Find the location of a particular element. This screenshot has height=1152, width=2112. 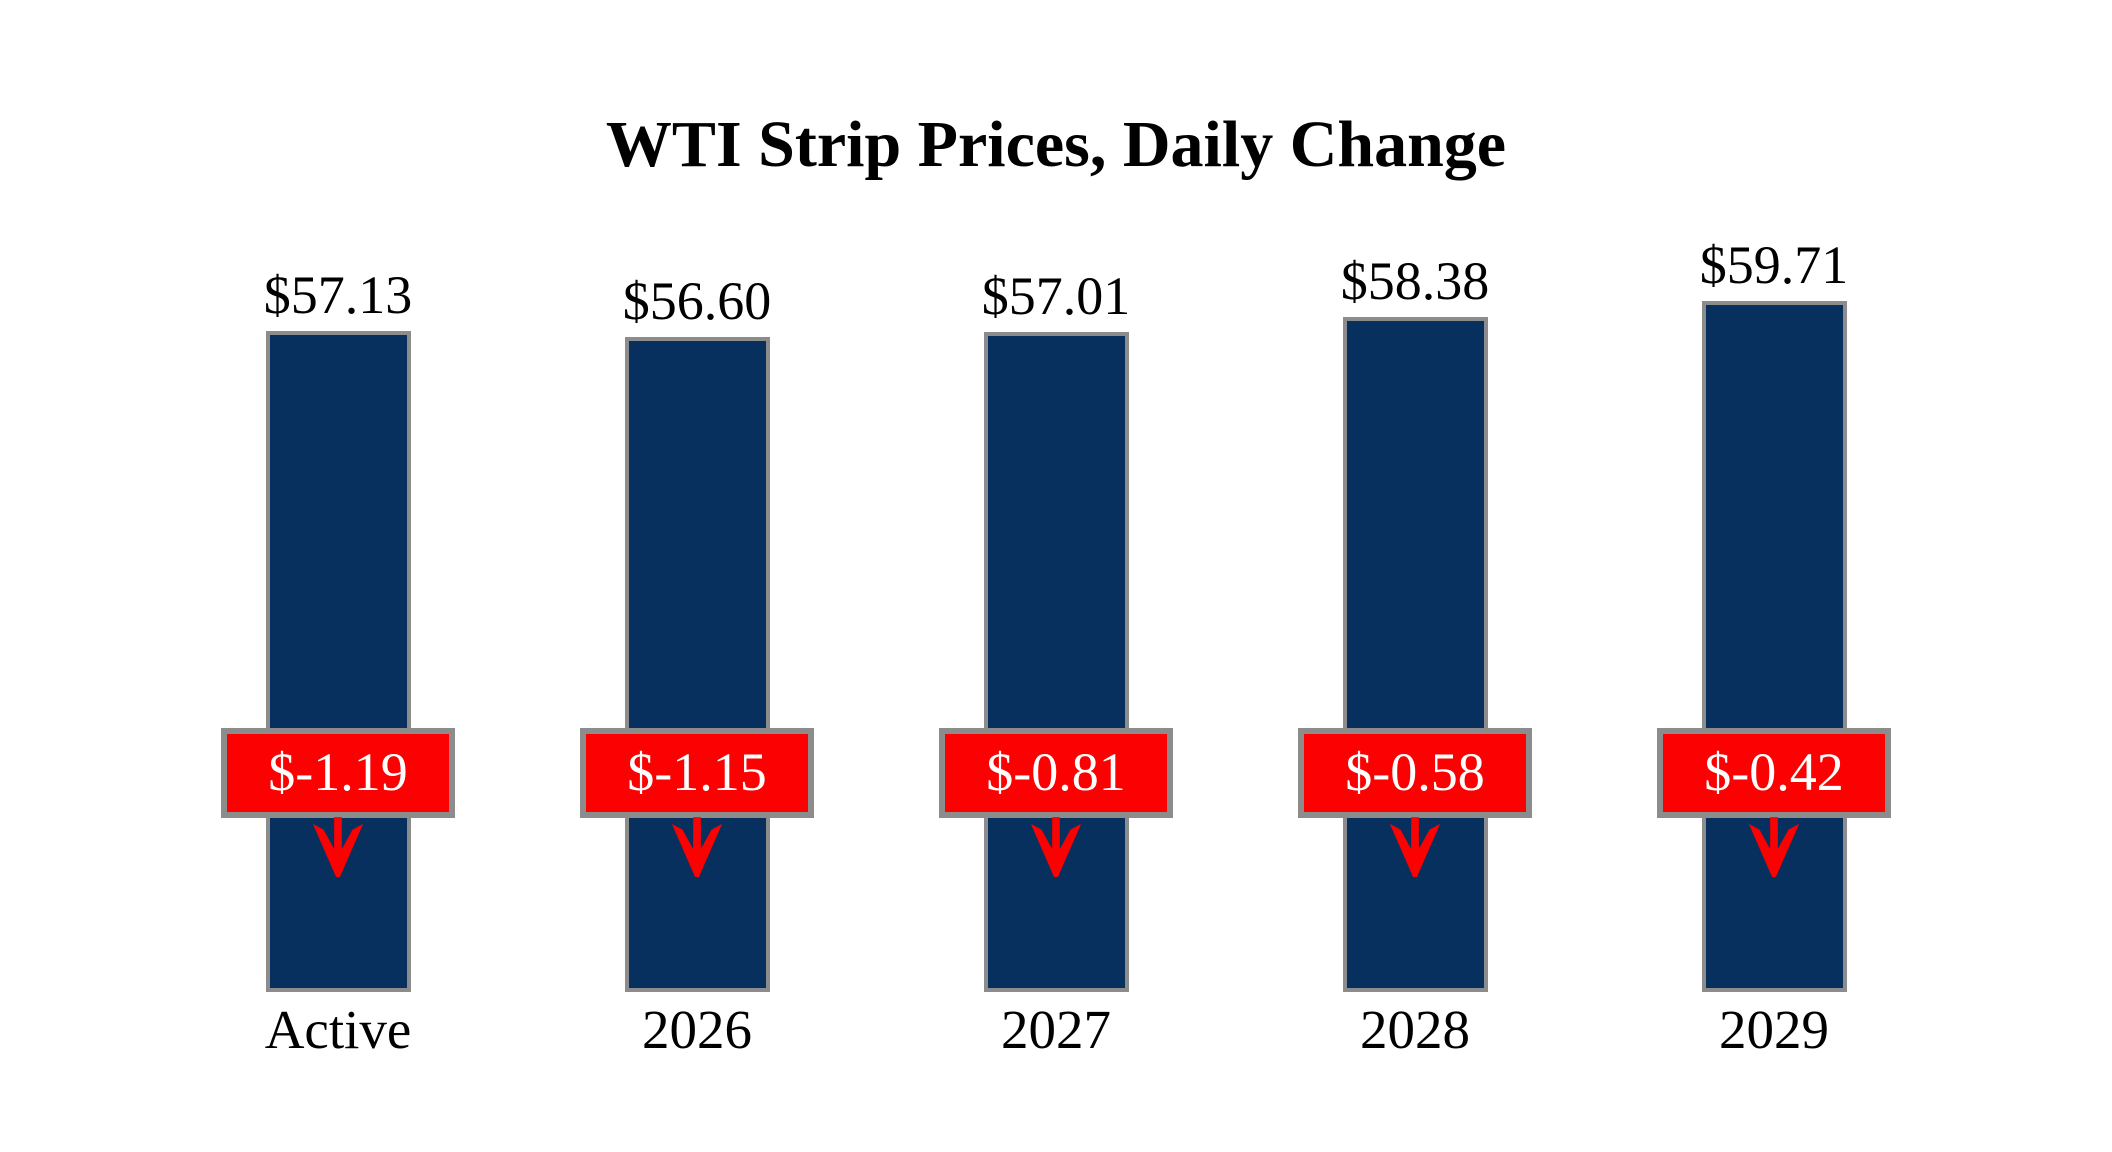

bar-value-label: $57.13 is located at coordinates (338, 295).